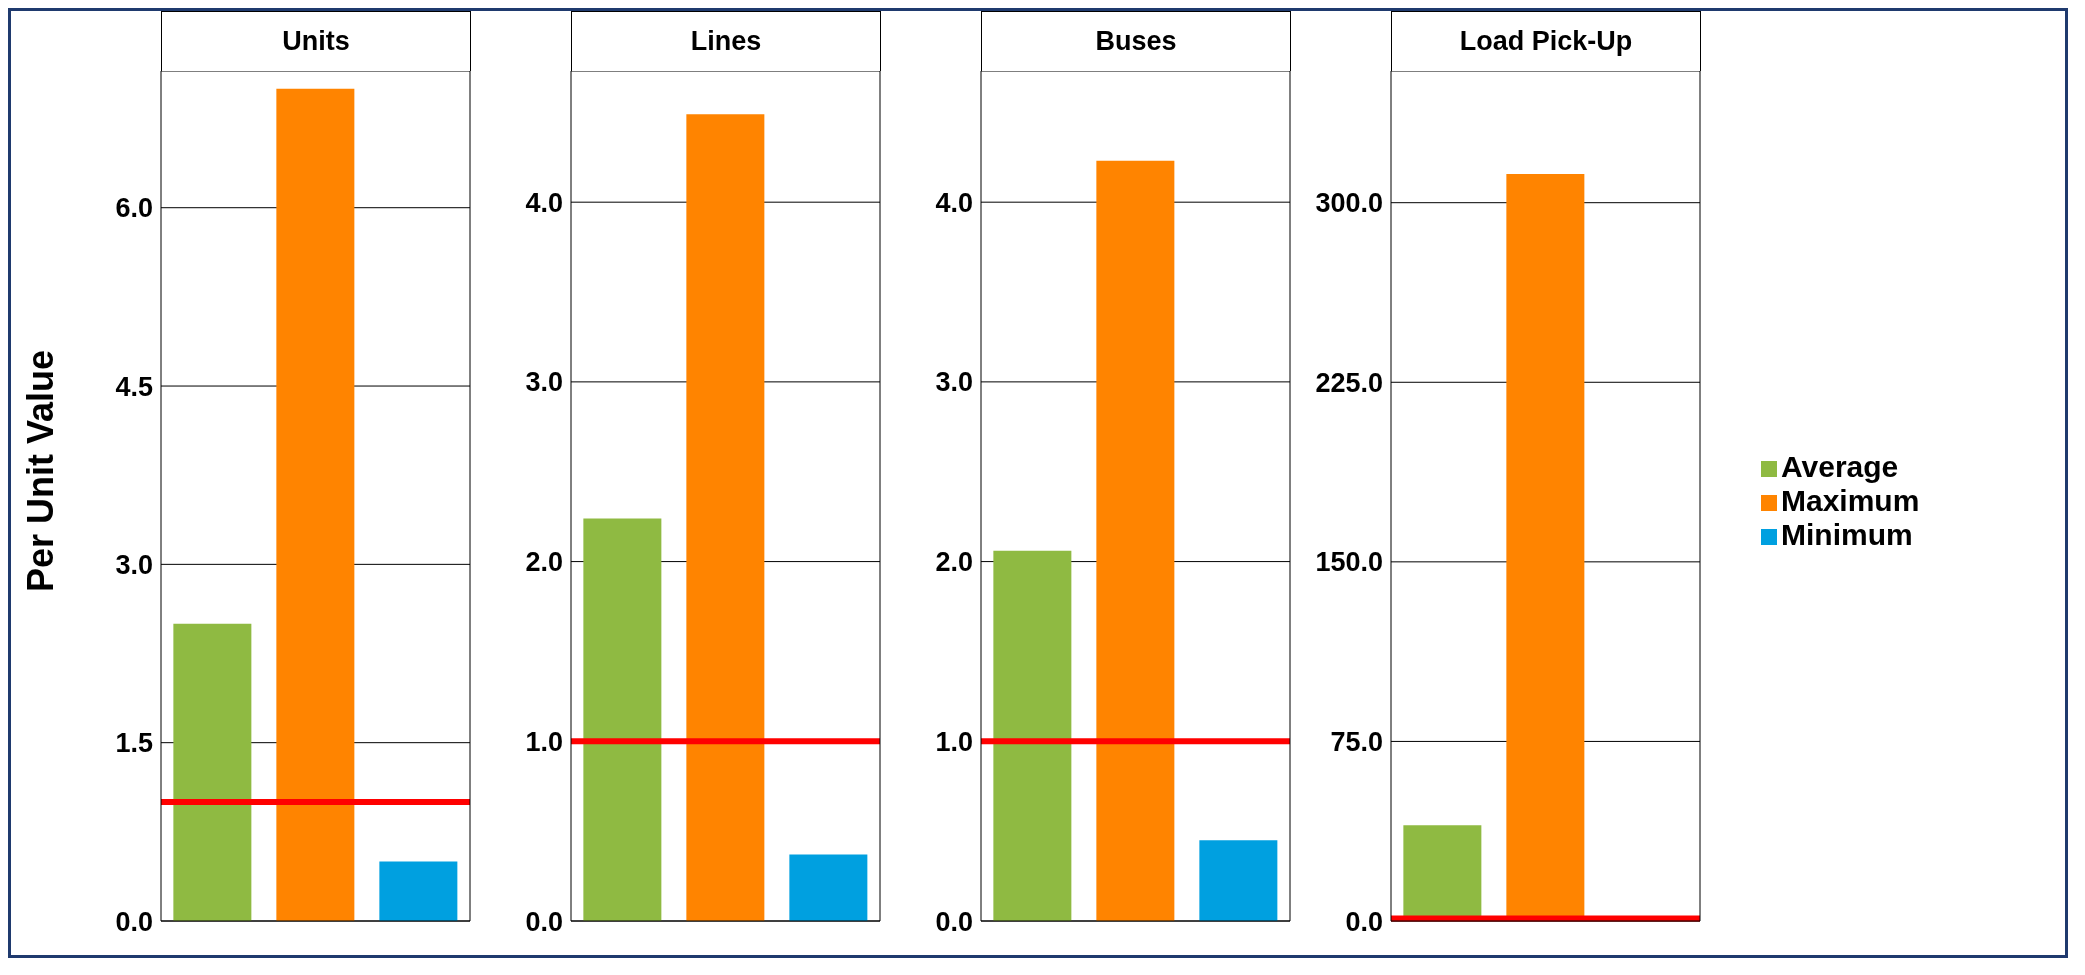  What do you see at coordinates (1136, 41) in the screenshot?
I see `chart-title: Buses` at bounding box center [1136, 41].